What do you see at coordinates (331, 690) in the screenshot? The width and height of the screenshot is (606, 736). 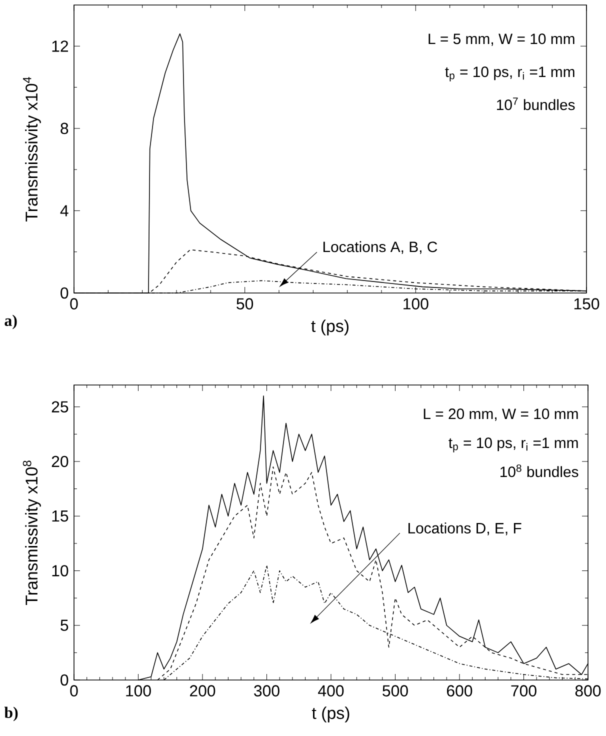 I see `x-tick-label: 400` at bounding box center [331, 690].